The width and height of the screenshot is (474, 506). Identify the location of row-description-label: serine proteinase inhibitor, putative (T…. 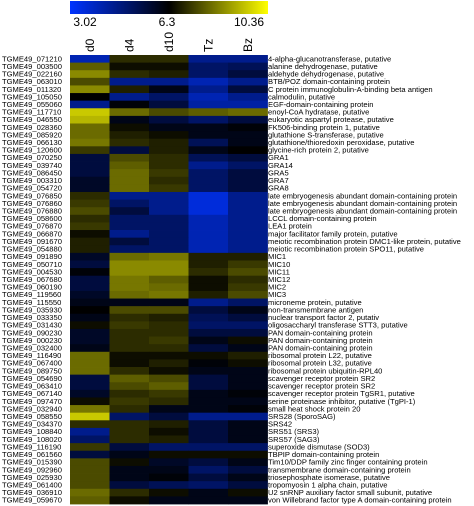
(342, 401).